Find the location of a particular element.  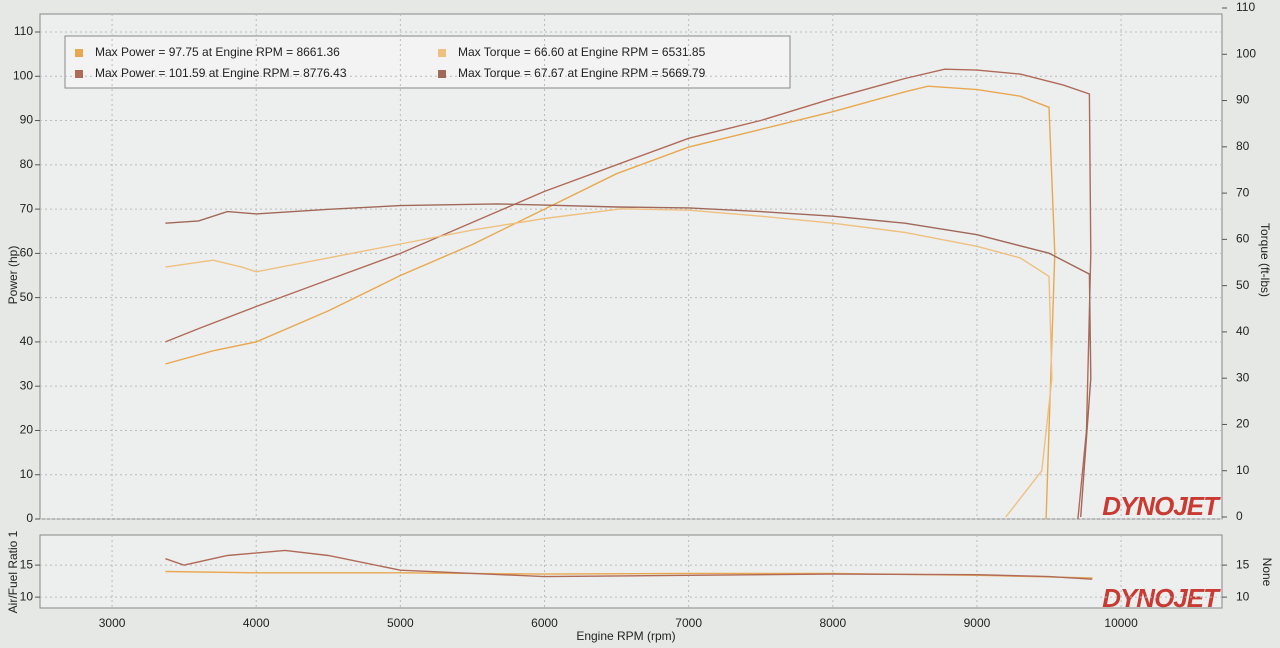

y2-tick-label: 40 is located at coordinates (1243, 331).